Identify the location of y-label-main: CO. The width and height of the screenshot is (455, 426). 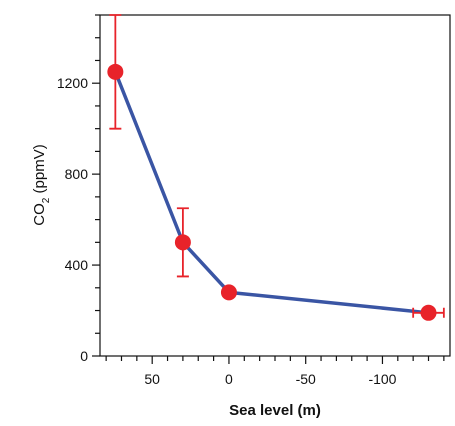
(39, 214).